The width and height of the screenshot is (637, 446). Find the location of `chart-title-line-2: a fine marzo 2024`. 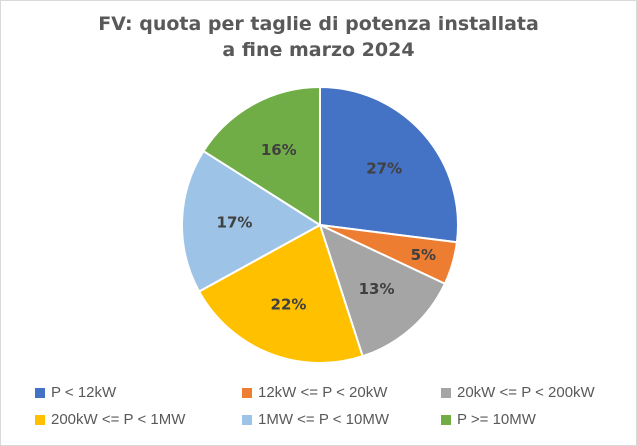

chart-title-line-2: a fine marzo 2024 is located at coordinates (318, 50).